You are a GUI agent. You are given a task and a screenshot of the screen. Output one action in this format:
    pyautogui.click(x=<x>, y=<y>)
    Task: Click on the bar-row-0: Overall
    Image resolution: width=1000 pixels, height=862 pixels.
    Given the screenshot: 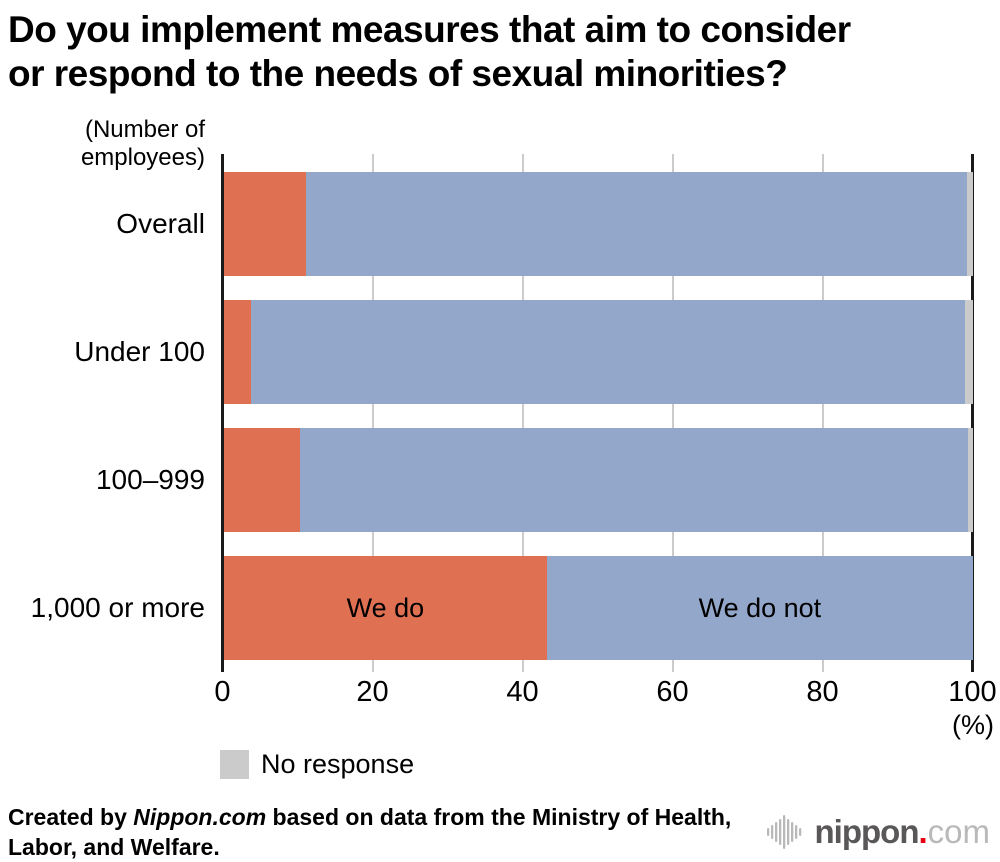 What is the action you would take?
    pyautogui.click(x=500, y=224)
    